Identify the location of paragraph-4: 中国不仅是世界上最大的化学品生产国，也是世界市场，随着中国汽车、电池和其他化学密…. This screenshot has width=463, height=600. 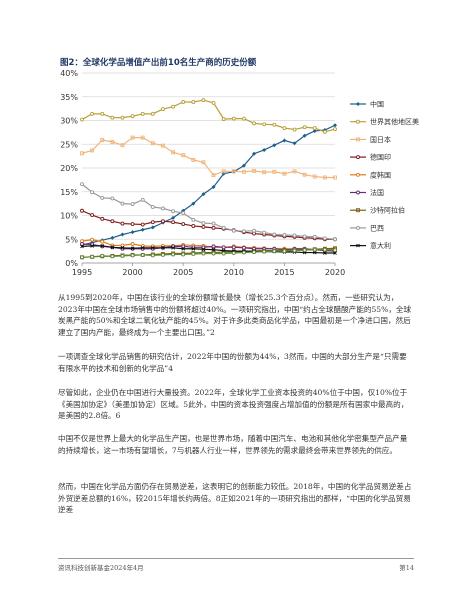
(233, 444).